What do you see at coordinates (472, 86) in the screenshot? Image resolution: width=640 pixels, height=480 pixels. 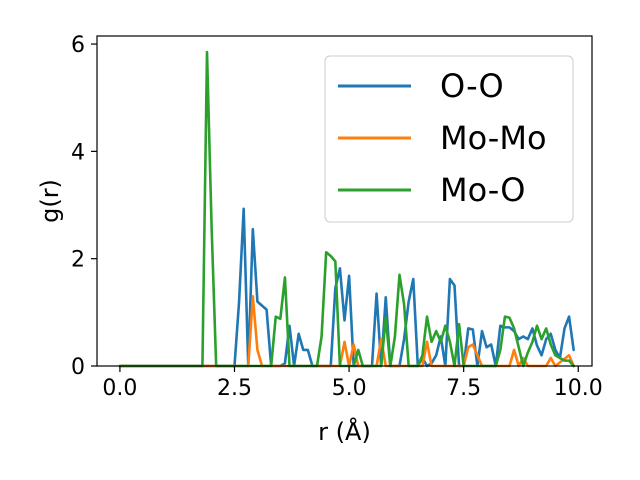 I see `legend-label: O-O` at bounding box center [472, 86].